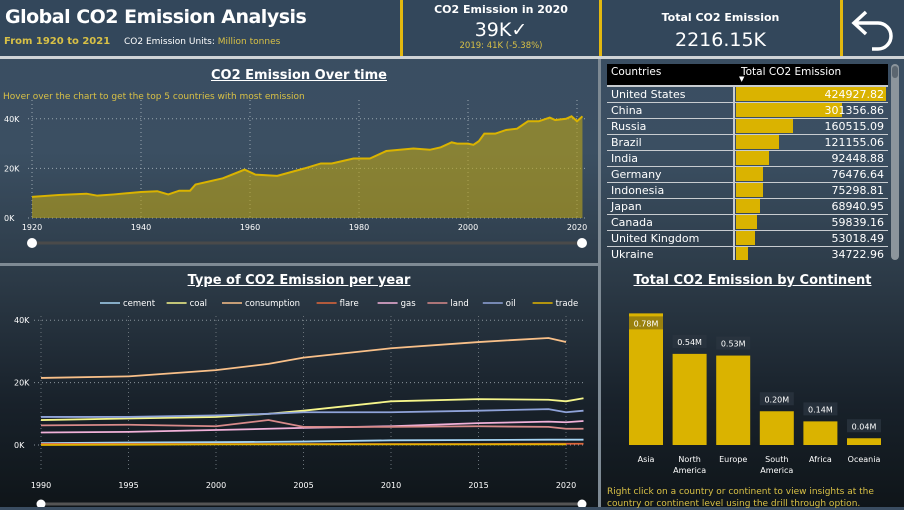 Image resolution: width=904 pixels, height=510 pixels. I want to click on scrollbar-thumb, so click(895, 72).